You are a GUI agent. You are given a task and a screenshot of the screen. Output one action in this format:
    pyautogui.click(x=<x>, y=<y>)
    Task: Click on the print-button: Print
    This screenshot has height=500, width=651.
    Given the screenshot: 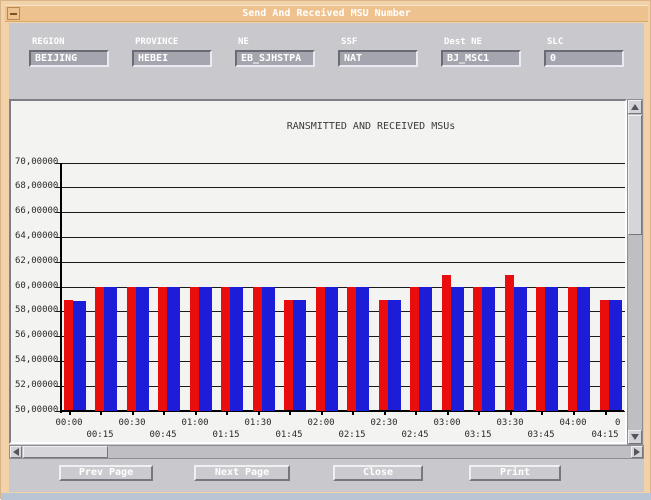 What is the action you would take?
    pyautogui.click(x=515, y=473)
    